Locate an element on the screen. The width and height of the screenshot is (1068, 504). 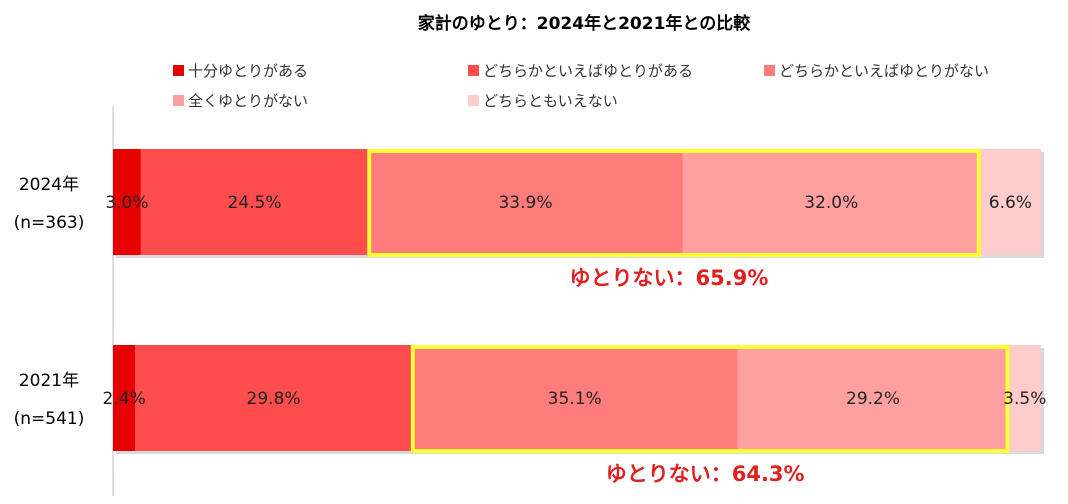
category-label-n: (n=363) is located at coordinates (49, 223).